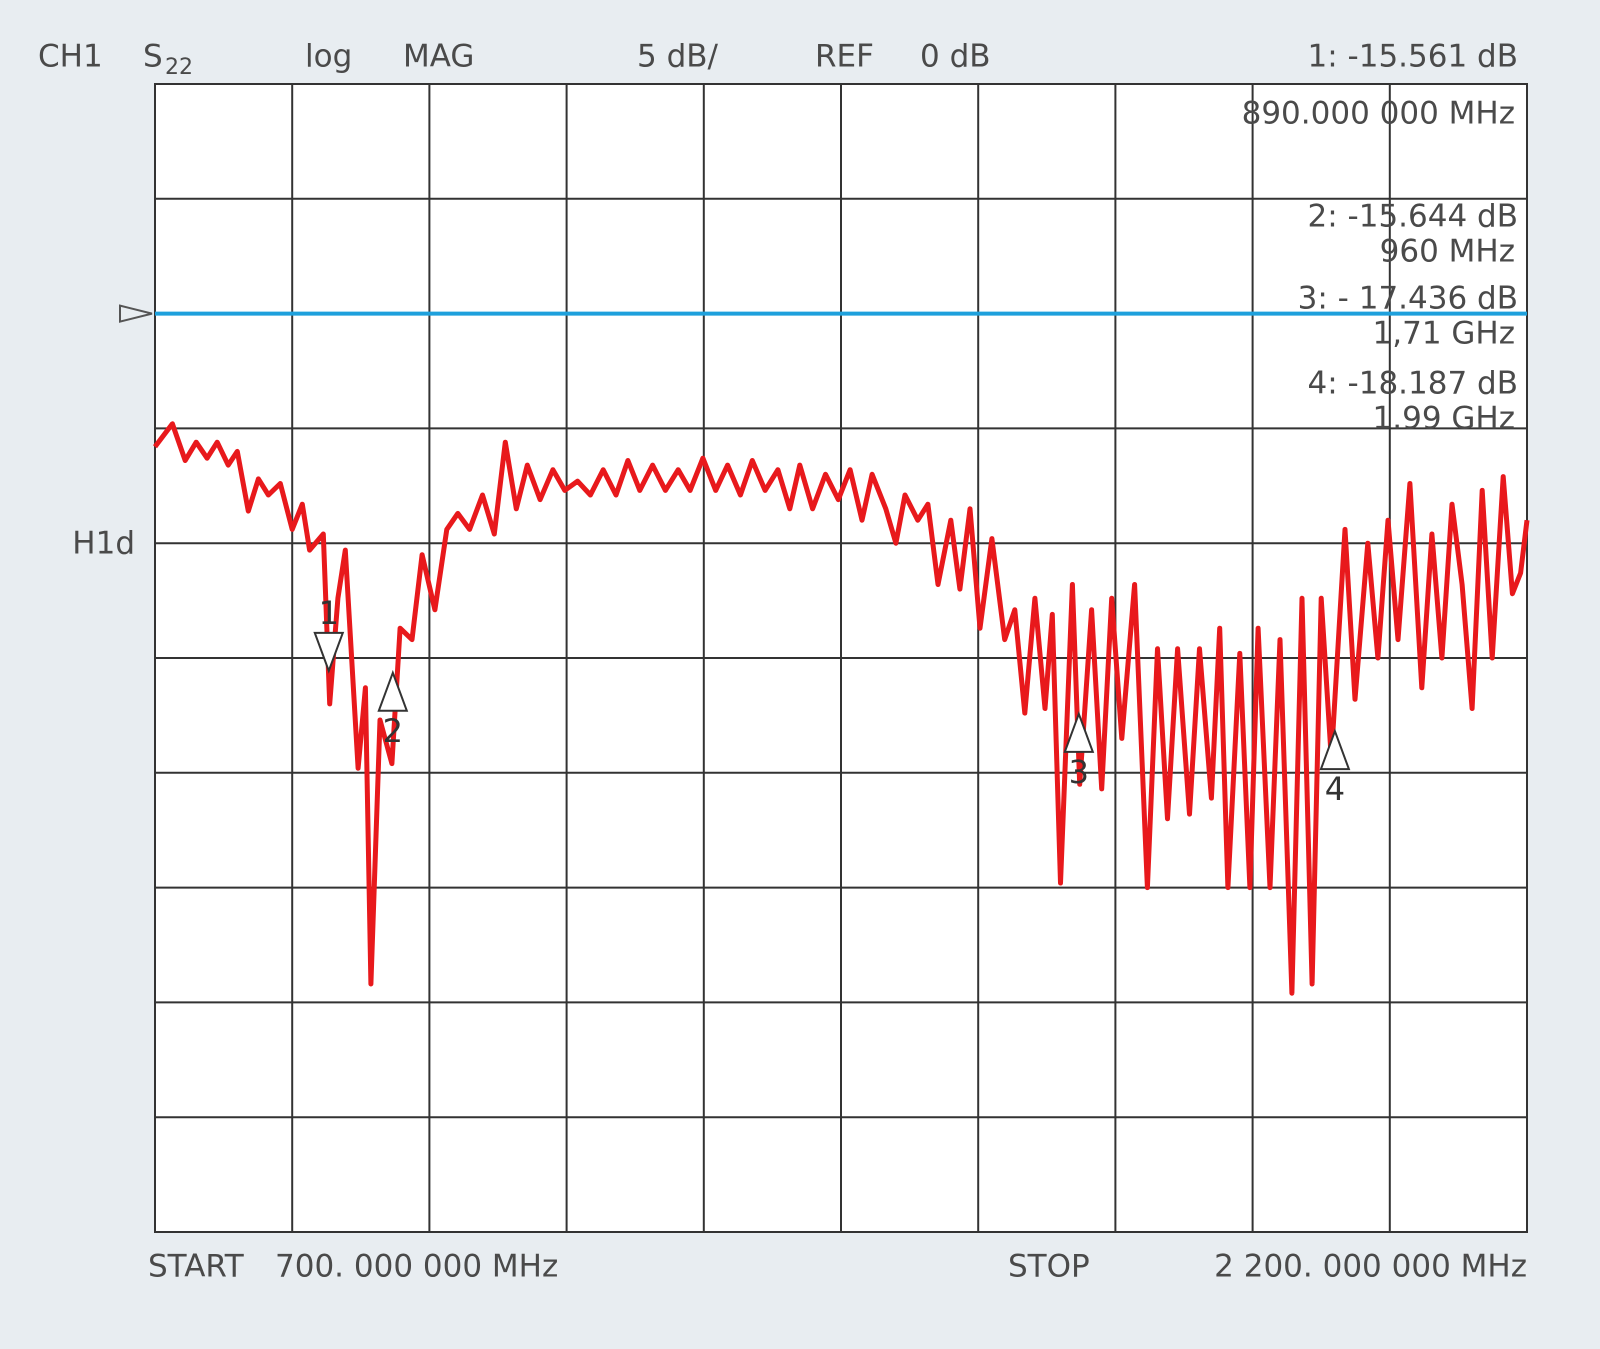  What do you see at coordinates (393, 731) in the screenshot?
I see `marker-label: 2` at bounding box center [393, 731].